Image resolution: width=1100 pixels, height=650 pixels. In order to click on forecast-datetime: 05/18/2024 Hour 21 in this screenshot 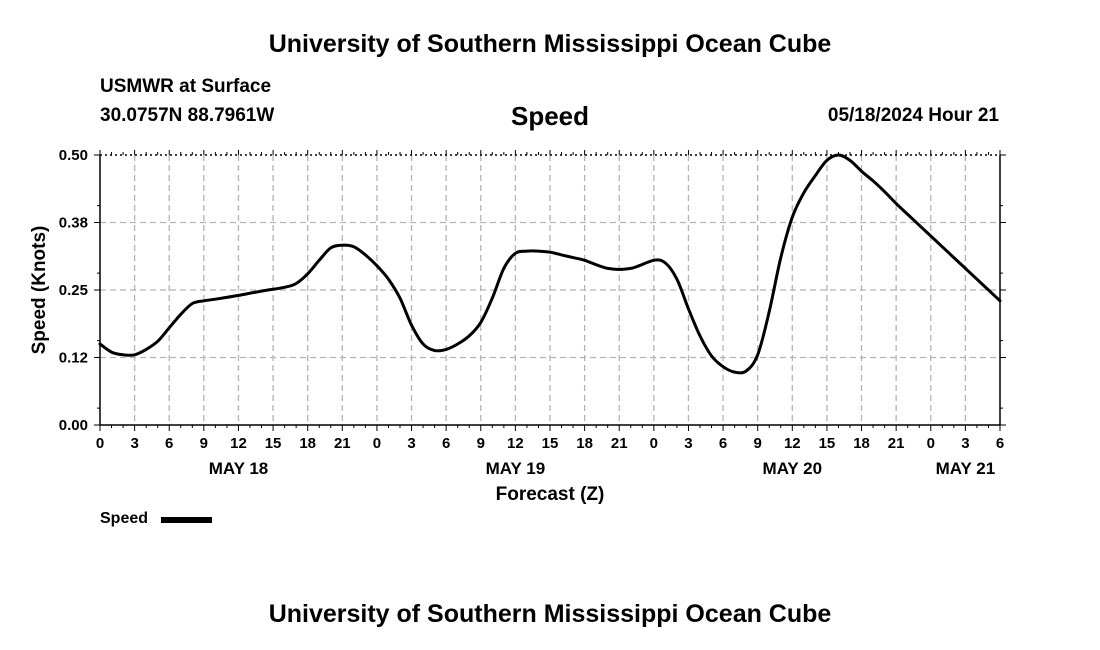, I will do `click(913, 115)`.